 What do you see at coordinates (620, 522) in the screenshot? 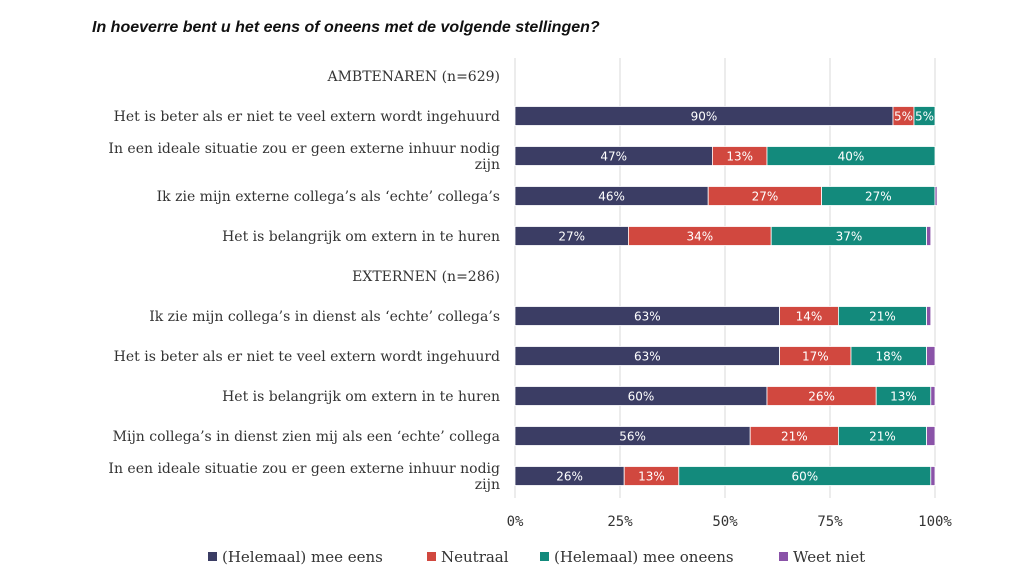
I see `x-tick-label: 25%` at bounding box center [620, 522].